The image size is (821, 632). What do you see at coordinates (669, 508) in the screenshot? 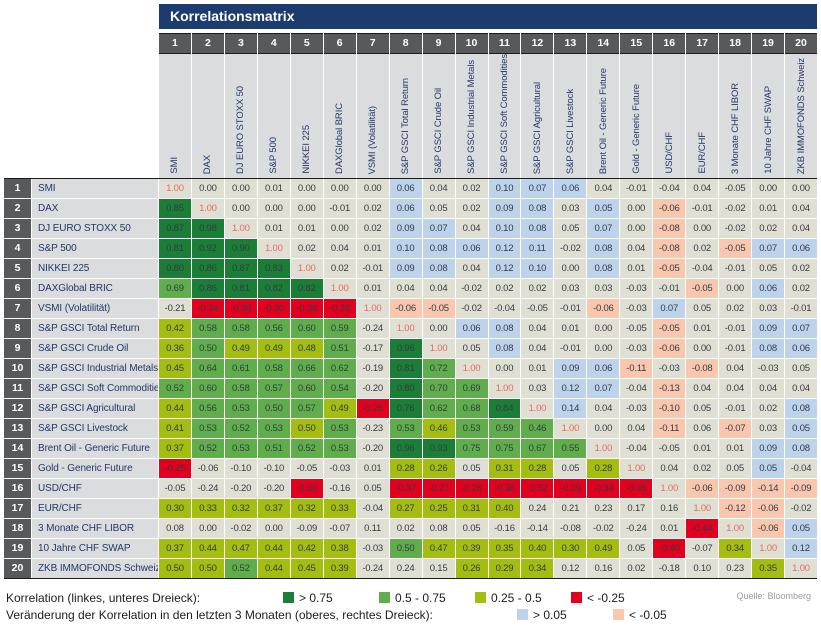
I see `matrix-cell: 0.16` at bounding box center [669, 508].